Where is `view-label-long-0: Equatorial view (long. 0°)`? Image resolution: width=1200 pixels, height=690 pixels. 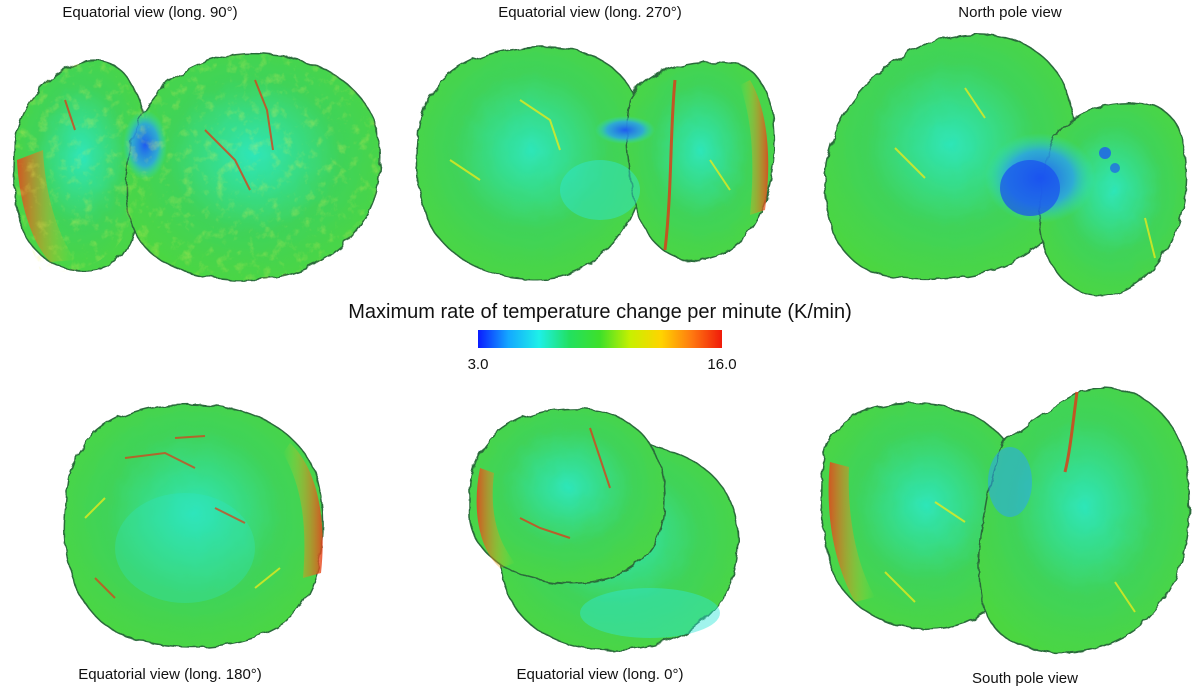
view-label-long-0: Equatorial view (long. 0°) is located at coordinates (600, 674).